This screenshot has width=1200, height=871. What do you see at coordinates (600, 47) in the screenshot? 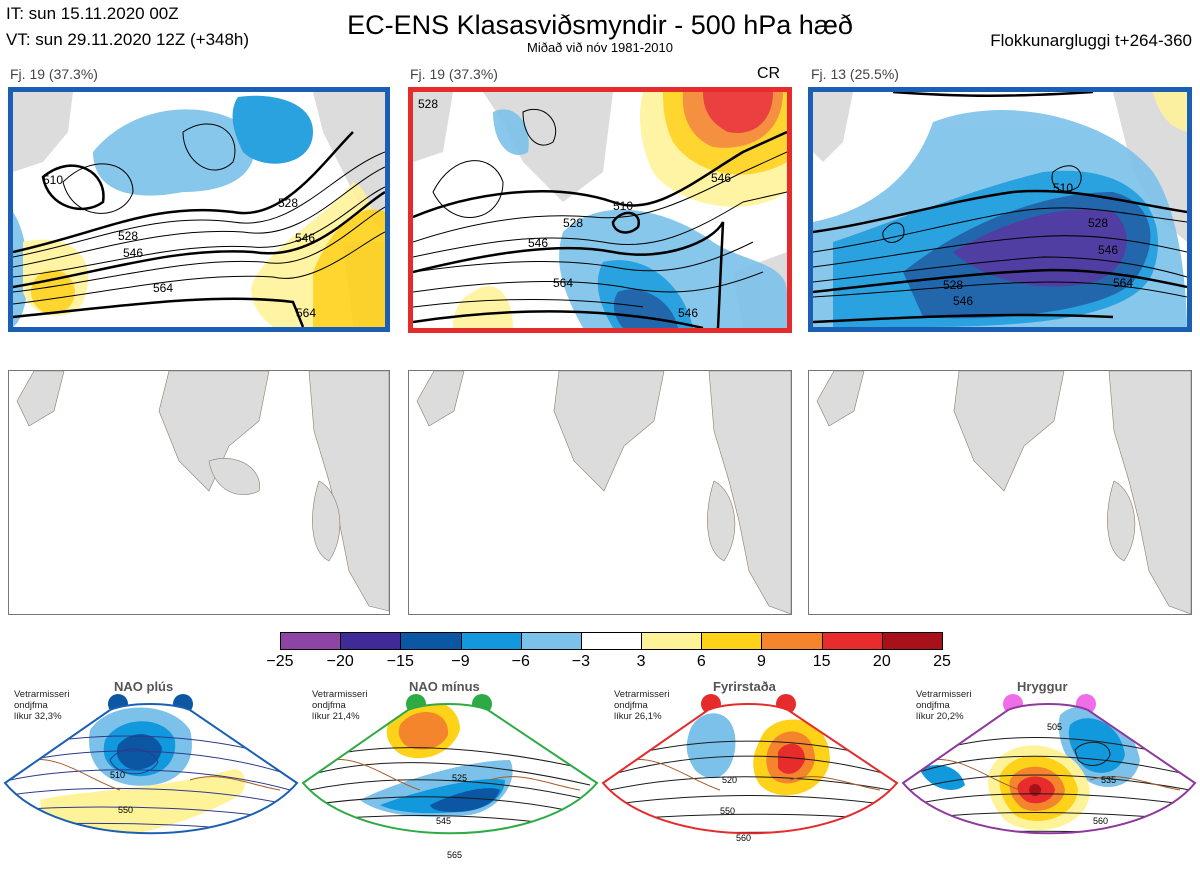
I see `page-subtitle: Miðað við nóv 1981-2010` at bounding box center [600, 47].